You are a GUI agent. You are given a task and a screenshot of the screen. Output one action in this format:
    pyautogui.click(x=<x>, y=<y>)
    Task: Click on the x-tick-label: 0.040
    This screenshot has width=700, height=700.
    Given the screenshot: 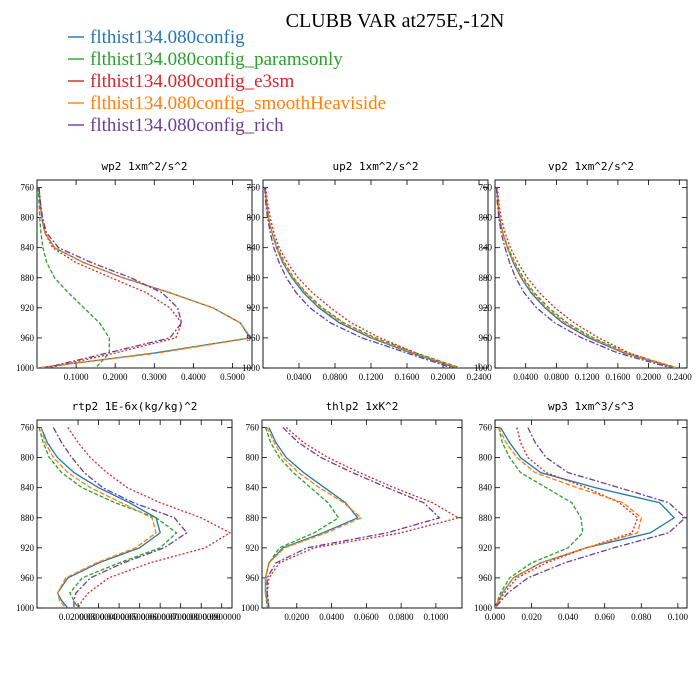 What is the action you would take?
    pyautogui.click(x=568, y=617)
    